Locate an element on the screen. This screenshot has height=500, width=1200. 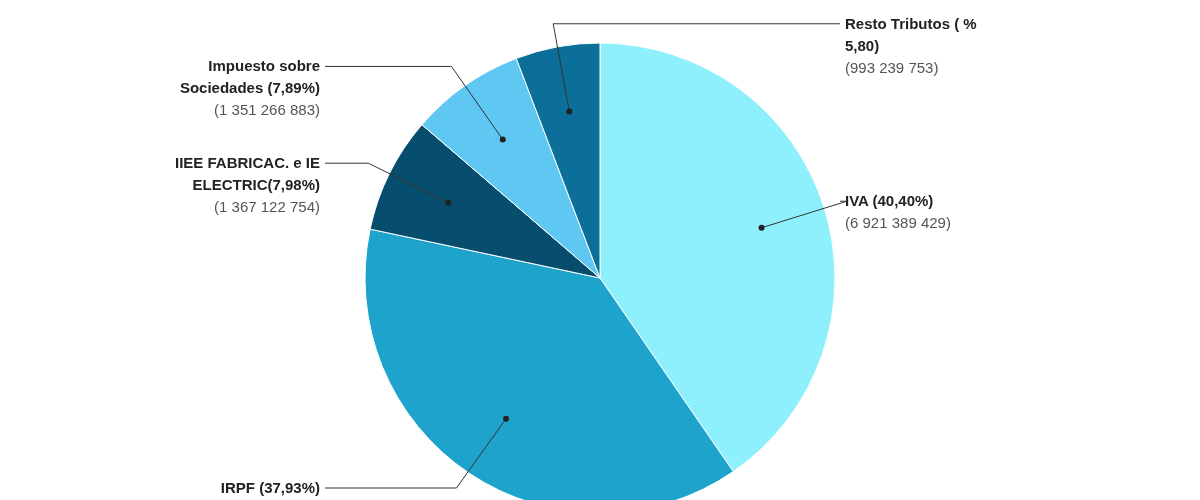
data-label: (6 921 389 429) is located at coordinates (898, 223).